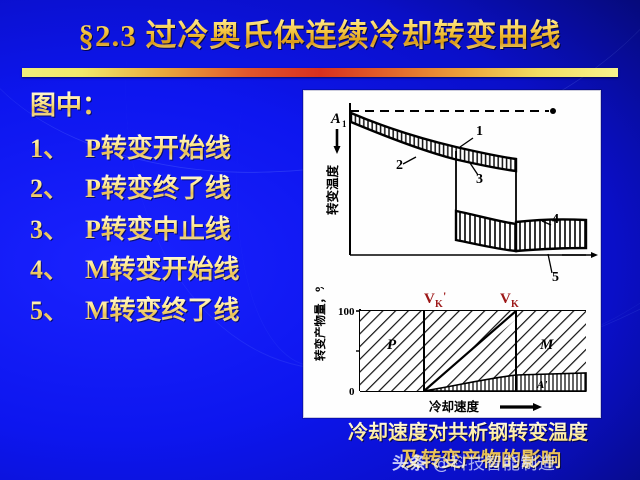  Describe the element at coordinates (479, 131) in the screenshot. I see `cct-callout-1: 1` at that location.